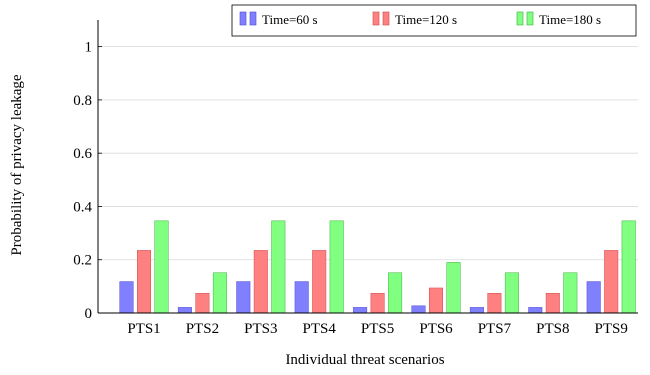 This screenshot has width=650, height=375. Describe the element at coordinates (364, 360) in the screenshot. I see `x-axis-label: Individual threat scenarios` at that location.